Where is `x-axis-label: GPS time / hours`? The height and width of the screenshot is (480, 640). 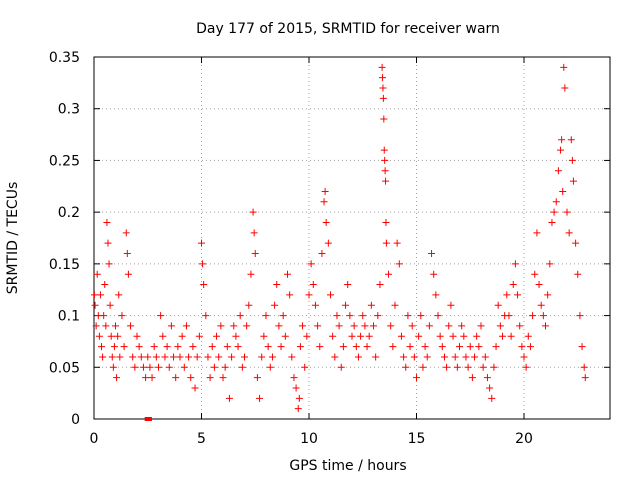 x-axis-label: GPS time / hours is located at coordinates (347, 466).